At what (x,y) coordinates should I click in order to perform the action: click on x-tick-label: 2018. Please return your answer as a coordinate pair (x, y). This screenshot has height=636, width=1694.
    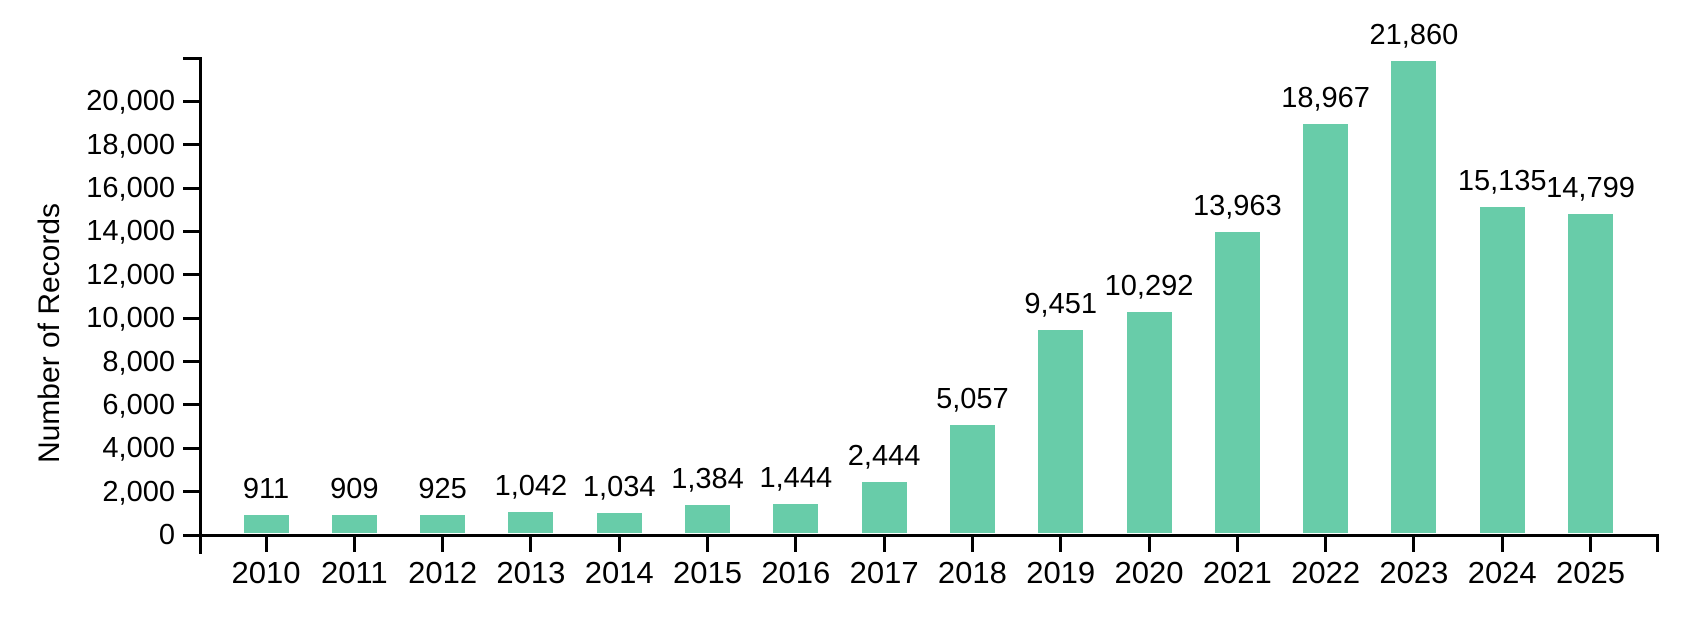
    Looking at the image, I should click on (972, 572).